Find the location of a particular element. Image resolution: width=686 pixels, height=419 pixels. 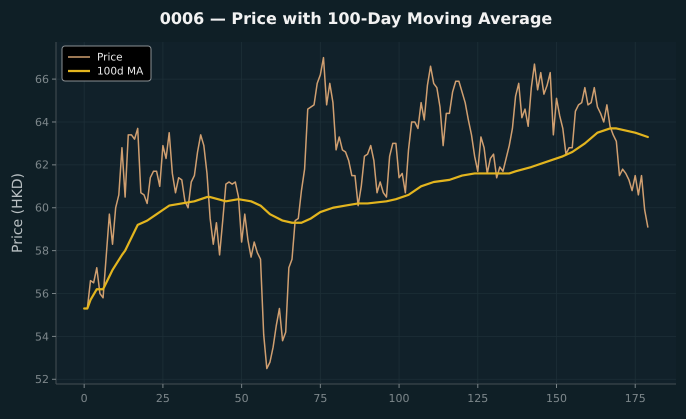

y-tick-label: 66 is located at coordinates (42, 79).